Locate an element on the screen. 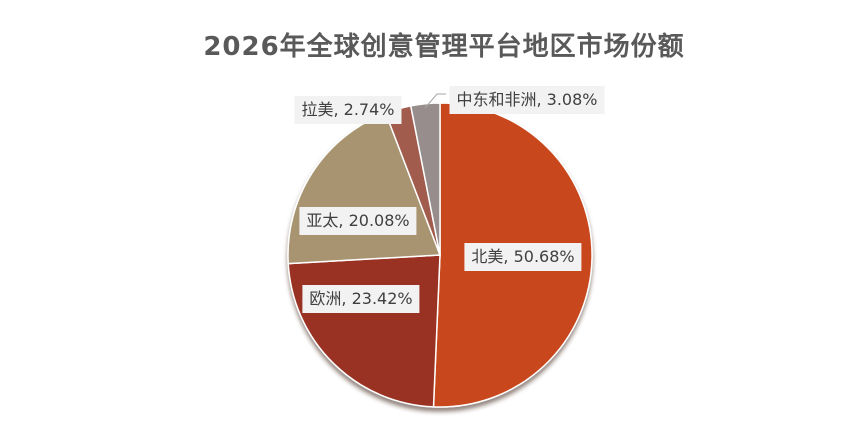 Image resolution: width=852 pixels, height=439 pixels. data-label-asia-pacific: 亚太, 20.08% is located at coordinates (358, 221).